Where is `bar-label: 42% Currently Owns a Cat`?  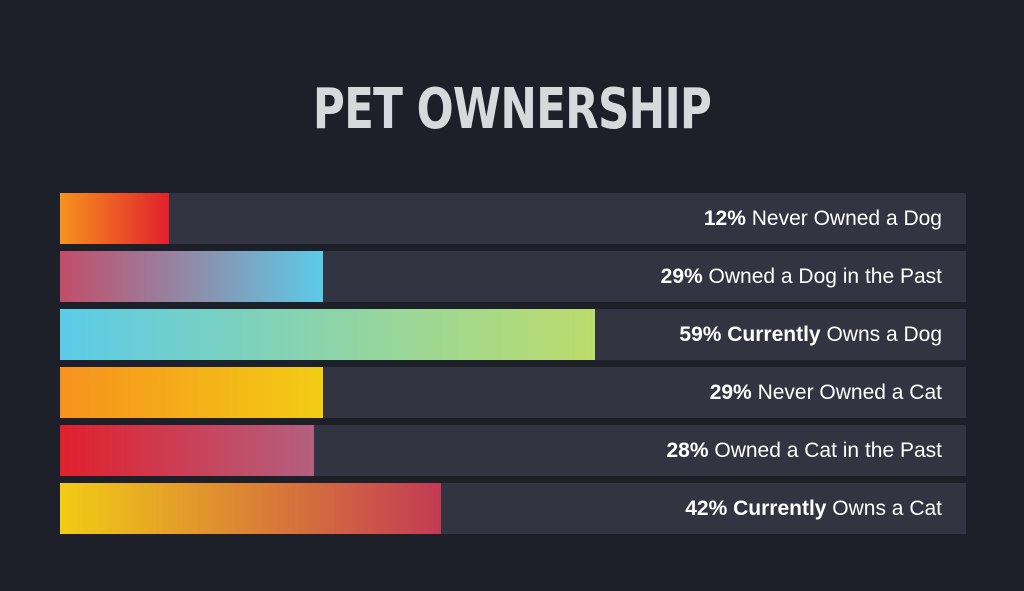
bar-label: 42% Currently Owns a Cat is located at coordinates (813, 508).